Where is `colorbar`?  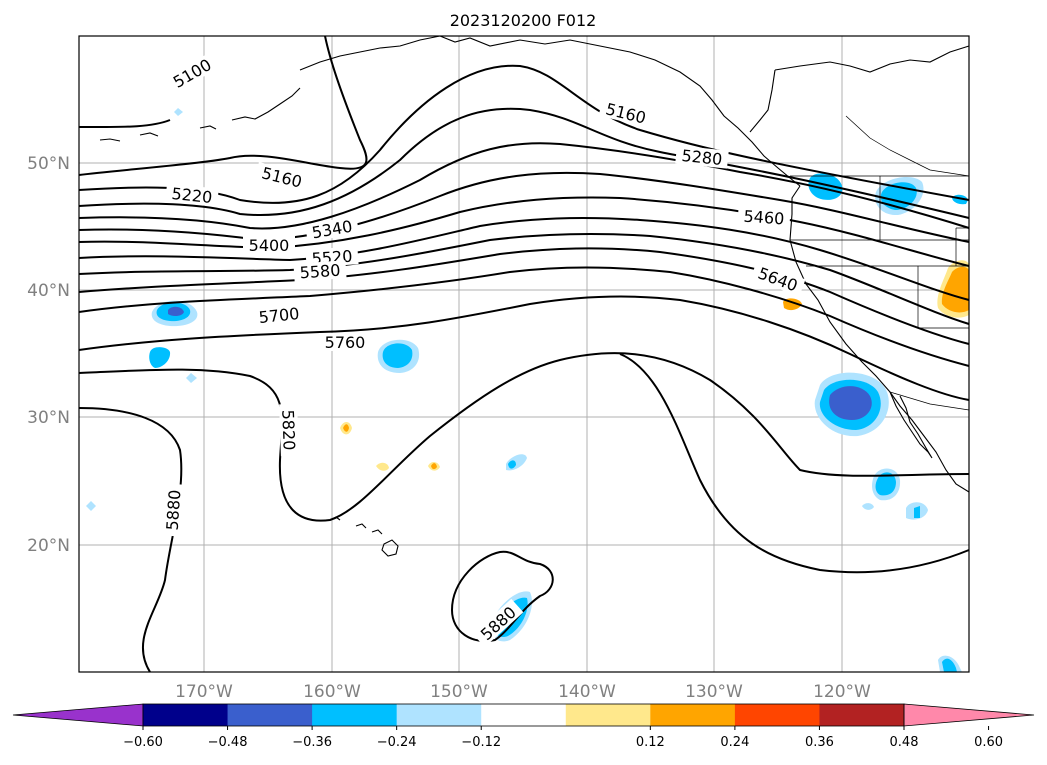
colorbar is located at coordinates (523, 715).